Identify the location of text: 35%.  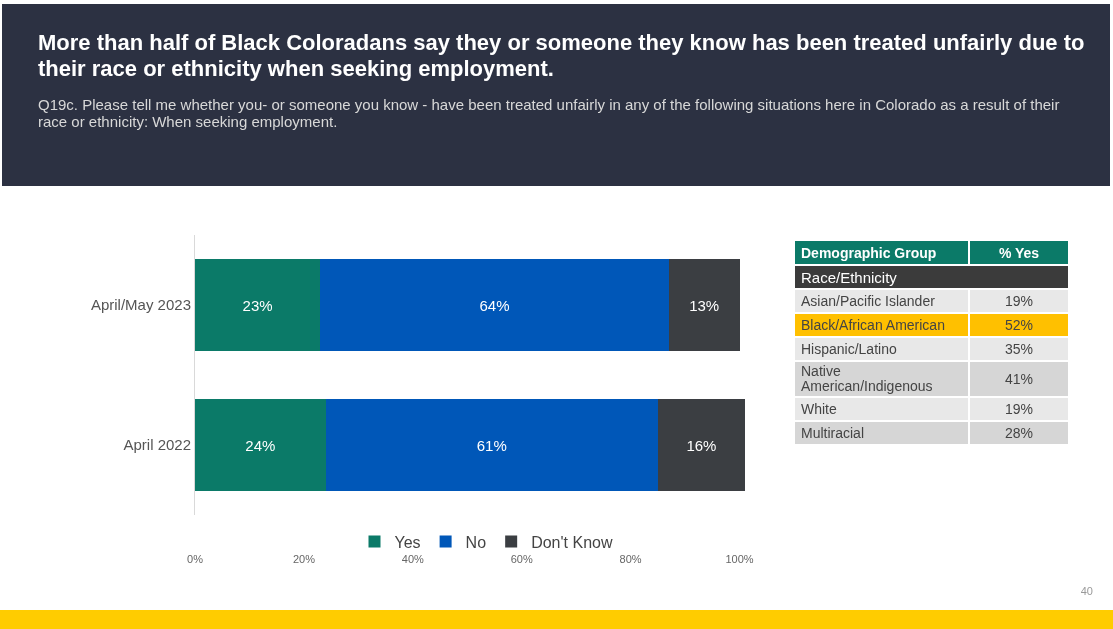
(1019, 349).